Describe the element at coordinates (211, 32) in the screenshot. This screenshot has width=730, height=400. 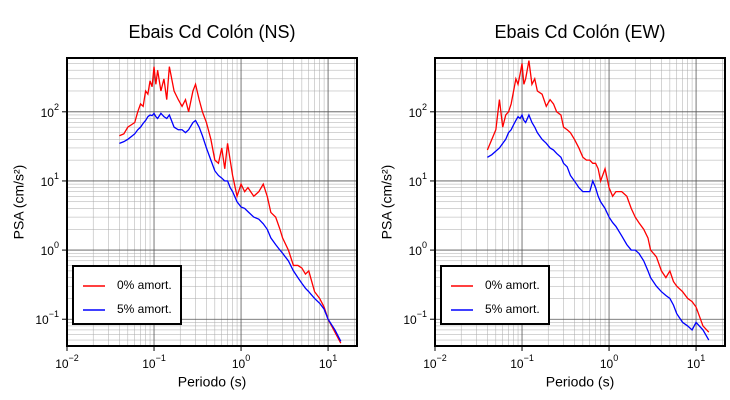
I see `chart-title: Ebais Cd Colón (NS)` at that location.